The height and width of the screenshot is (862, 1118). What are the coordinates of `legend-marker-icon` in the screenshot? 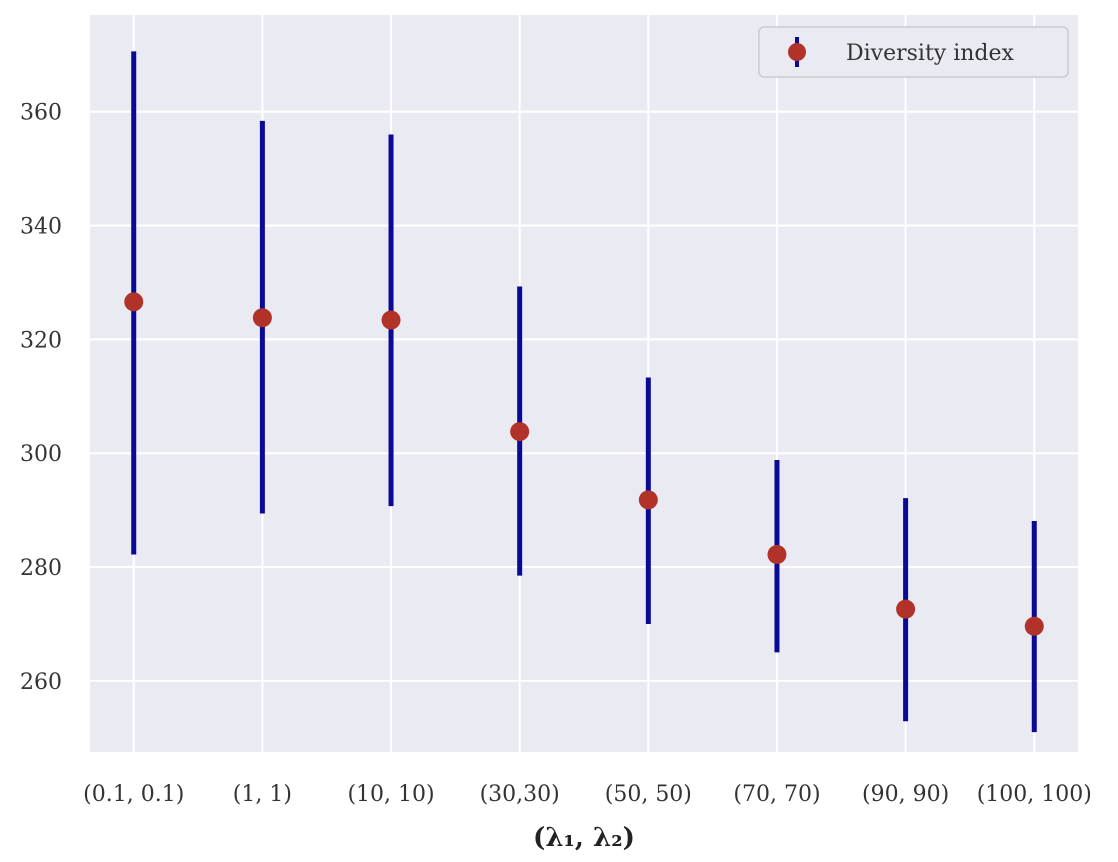 It's located at (797, 52).